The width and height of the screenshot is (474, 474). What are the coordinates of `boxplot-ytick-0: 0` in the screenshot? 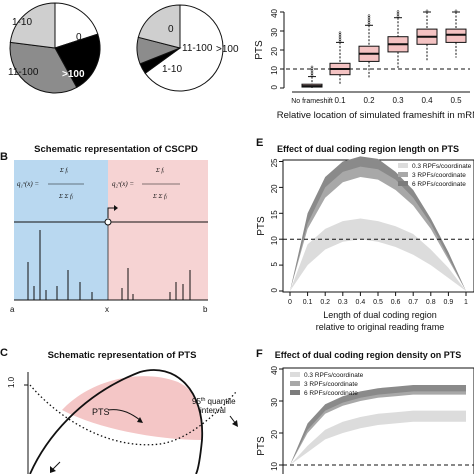 It's located at (274, 86).